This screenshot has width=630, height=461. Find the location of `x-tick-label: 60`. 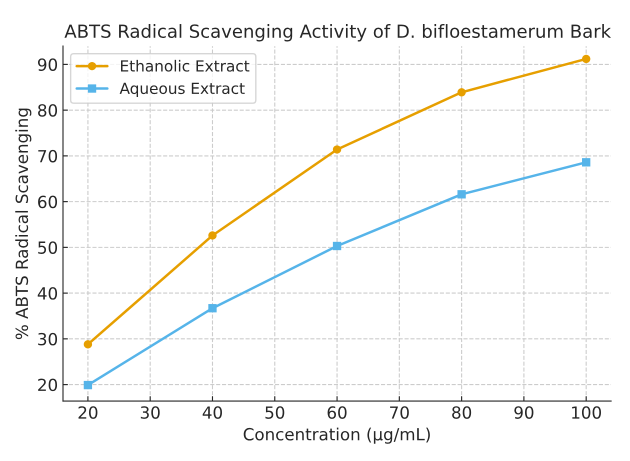

x-tick-label: 60 is located at coordinates (337, 412).